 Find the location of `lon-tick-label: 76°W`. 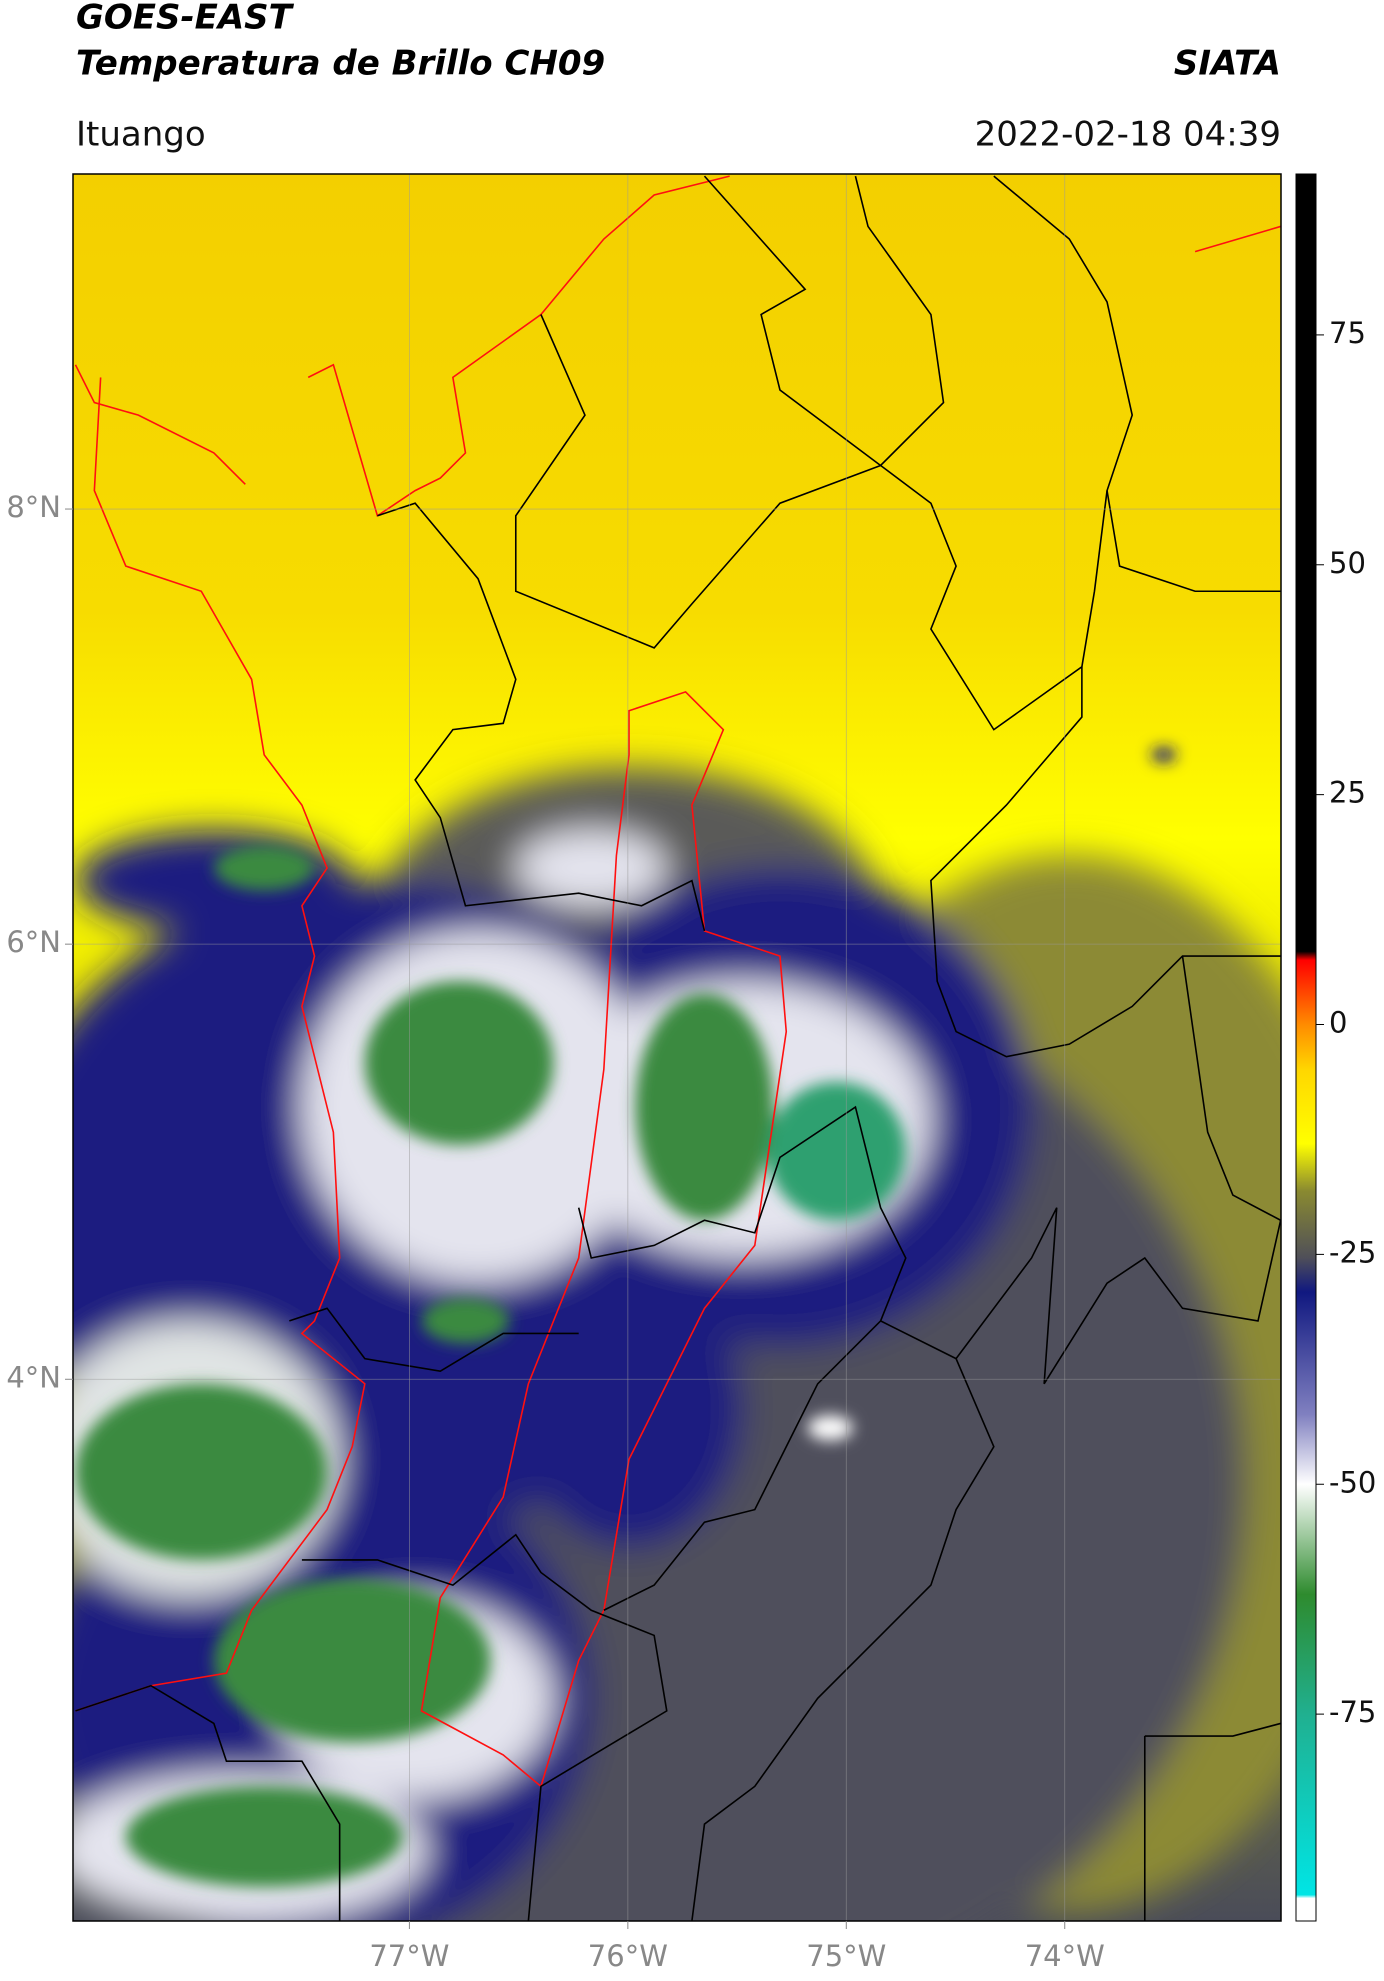

lon-tick-label: 76°W is located at coordinates (628, 1956).